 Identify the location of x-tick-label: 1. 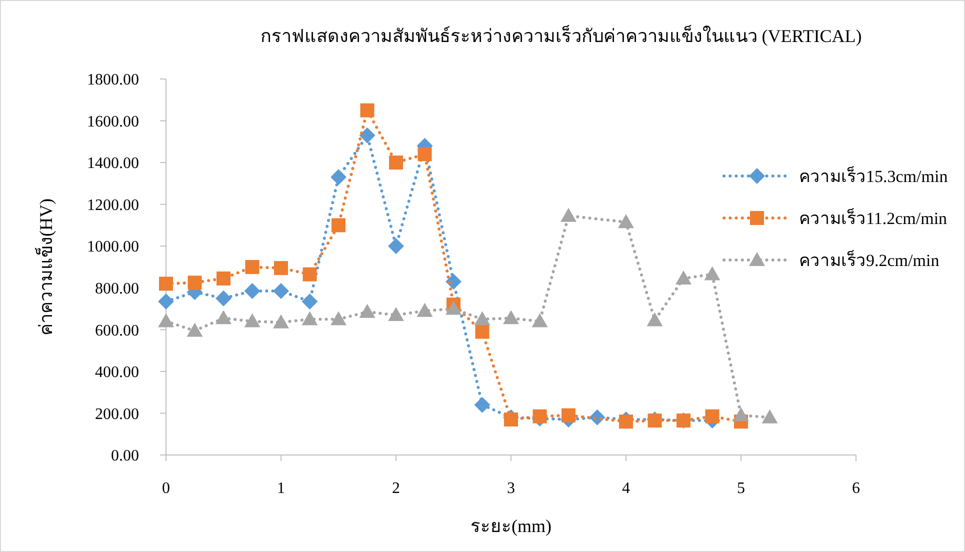
(281, 488).